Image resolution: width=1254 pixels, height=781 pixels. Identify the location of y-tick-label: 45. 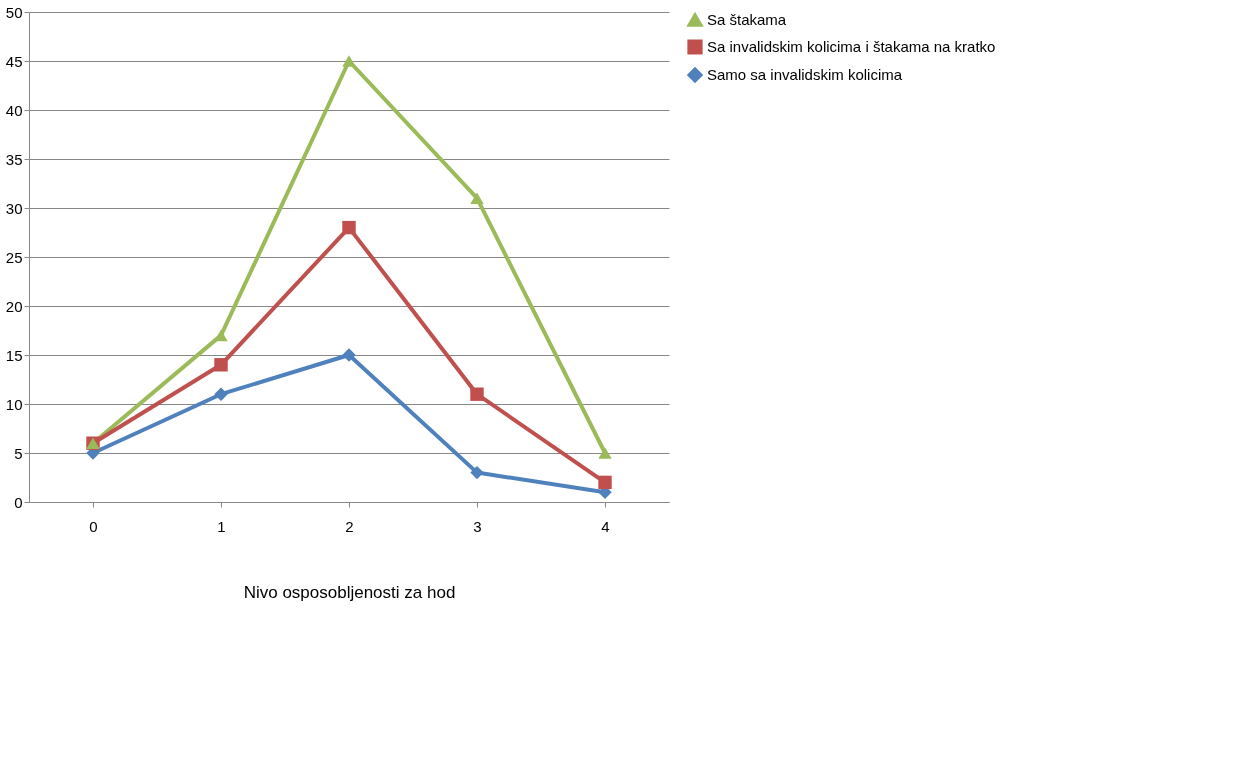
(14, 61).